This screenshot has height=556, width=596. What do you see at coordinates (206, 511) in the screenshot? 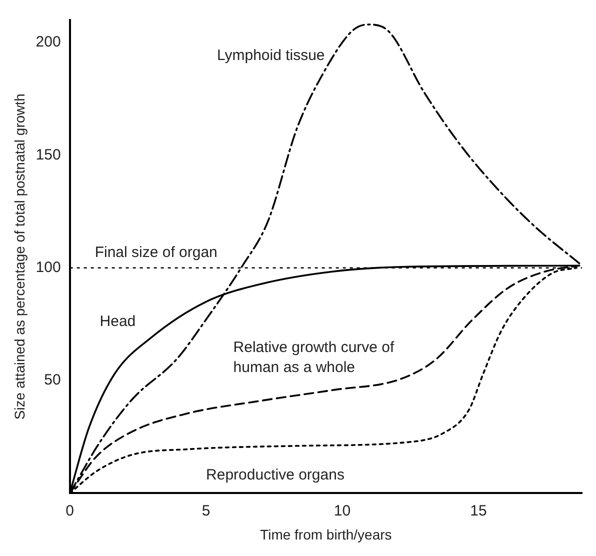
I see `x-tick-label: 5` at bounding box center [206, 511].